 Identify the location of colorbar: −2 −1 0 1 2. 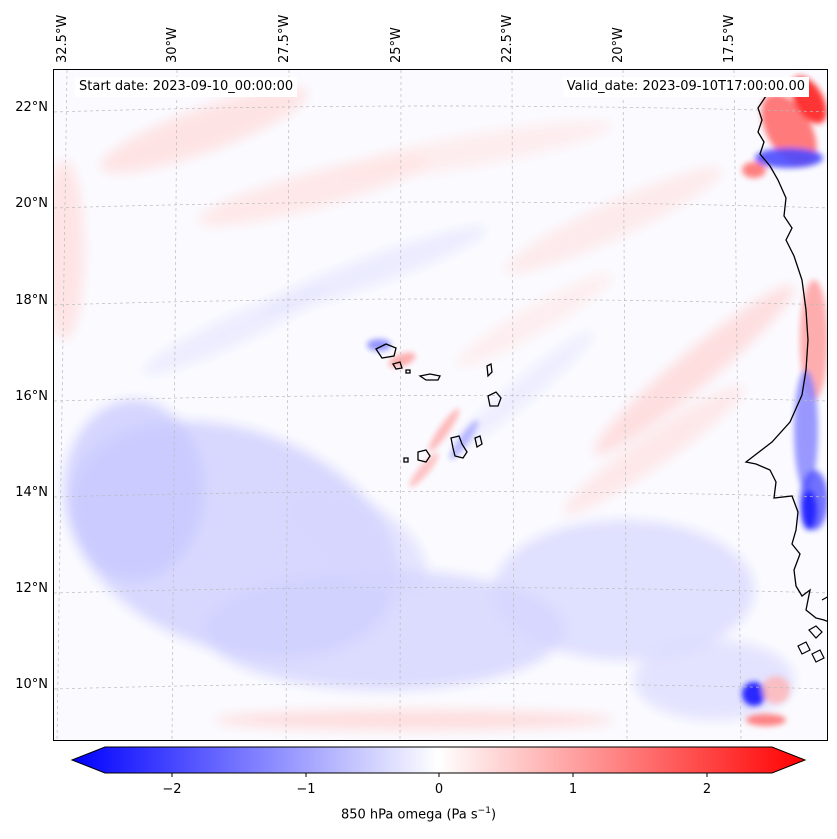
(438, 771).